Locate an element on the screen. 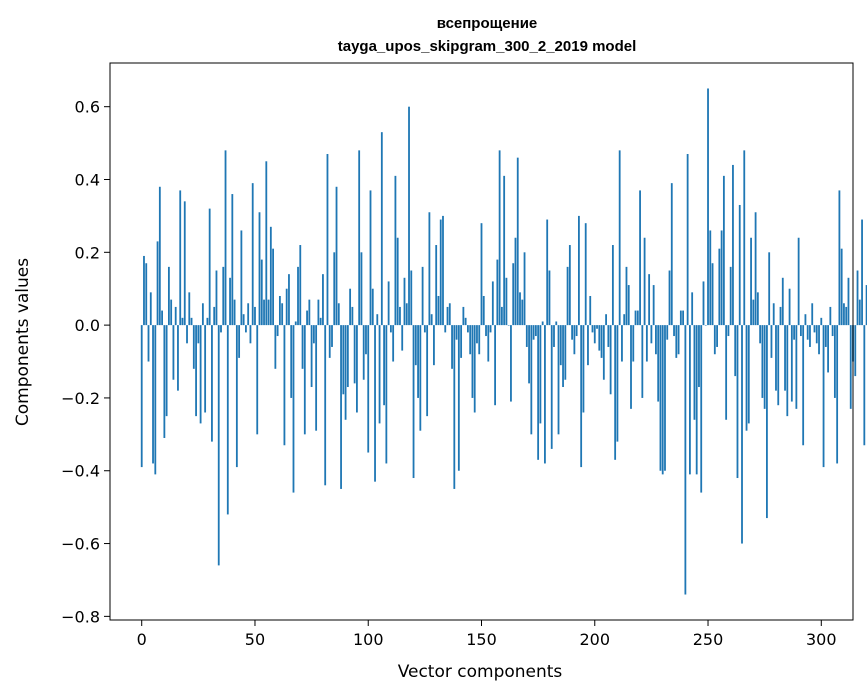  x-tick-label: 50 is located at coordinates (255, 639).